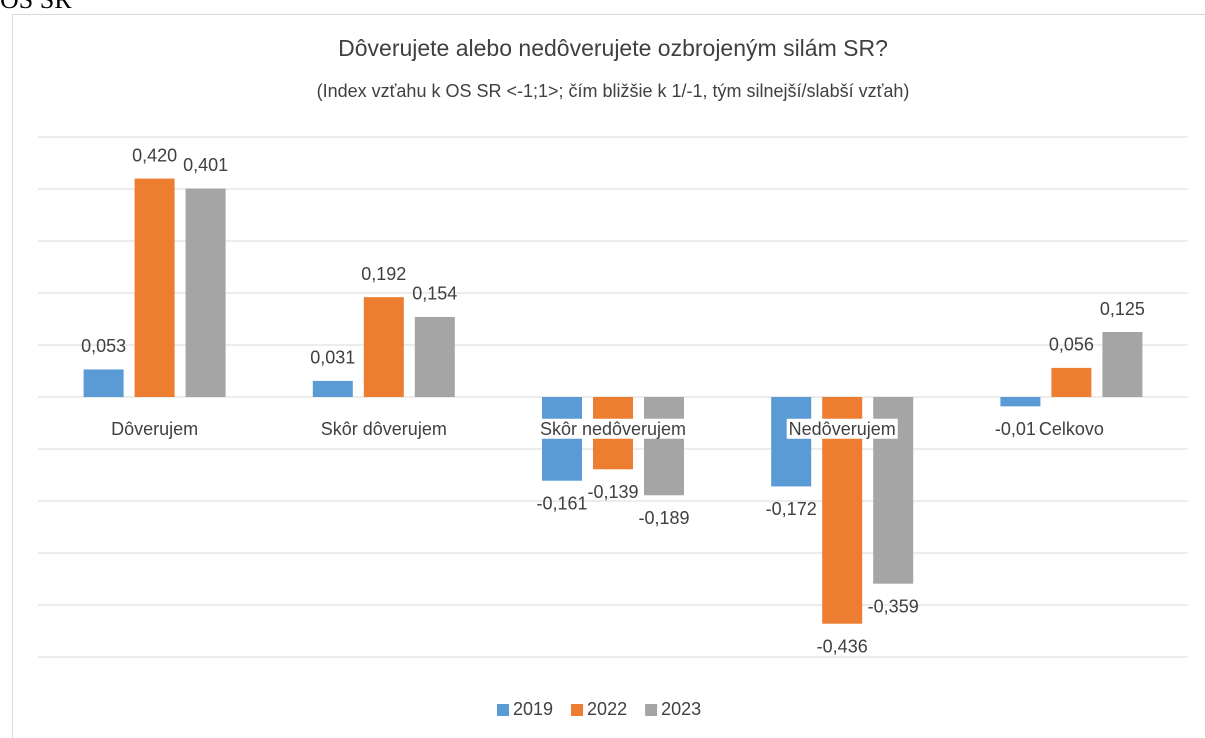 The height and width of the screenshot is (738, 1205). I want to click on data-label: 0,192, so click(383, 274).